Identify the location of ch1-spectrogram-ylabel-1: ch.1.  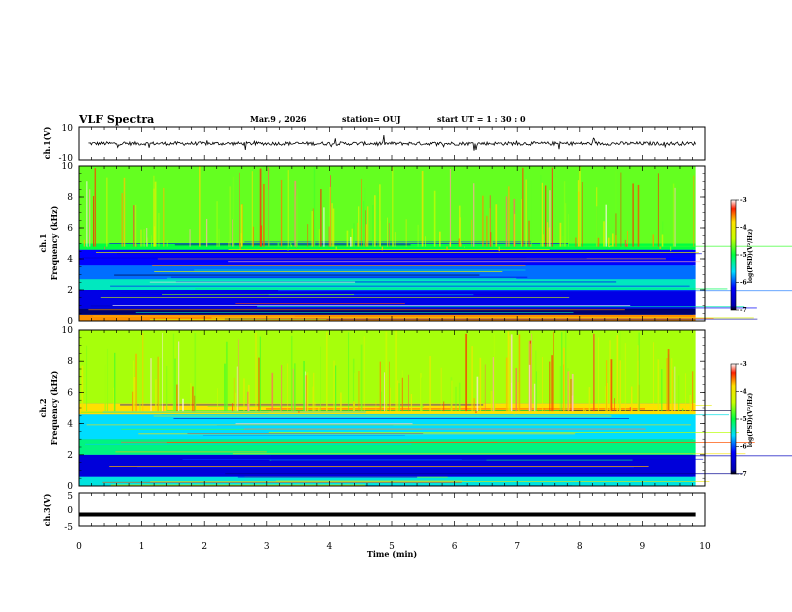
(43, 242).